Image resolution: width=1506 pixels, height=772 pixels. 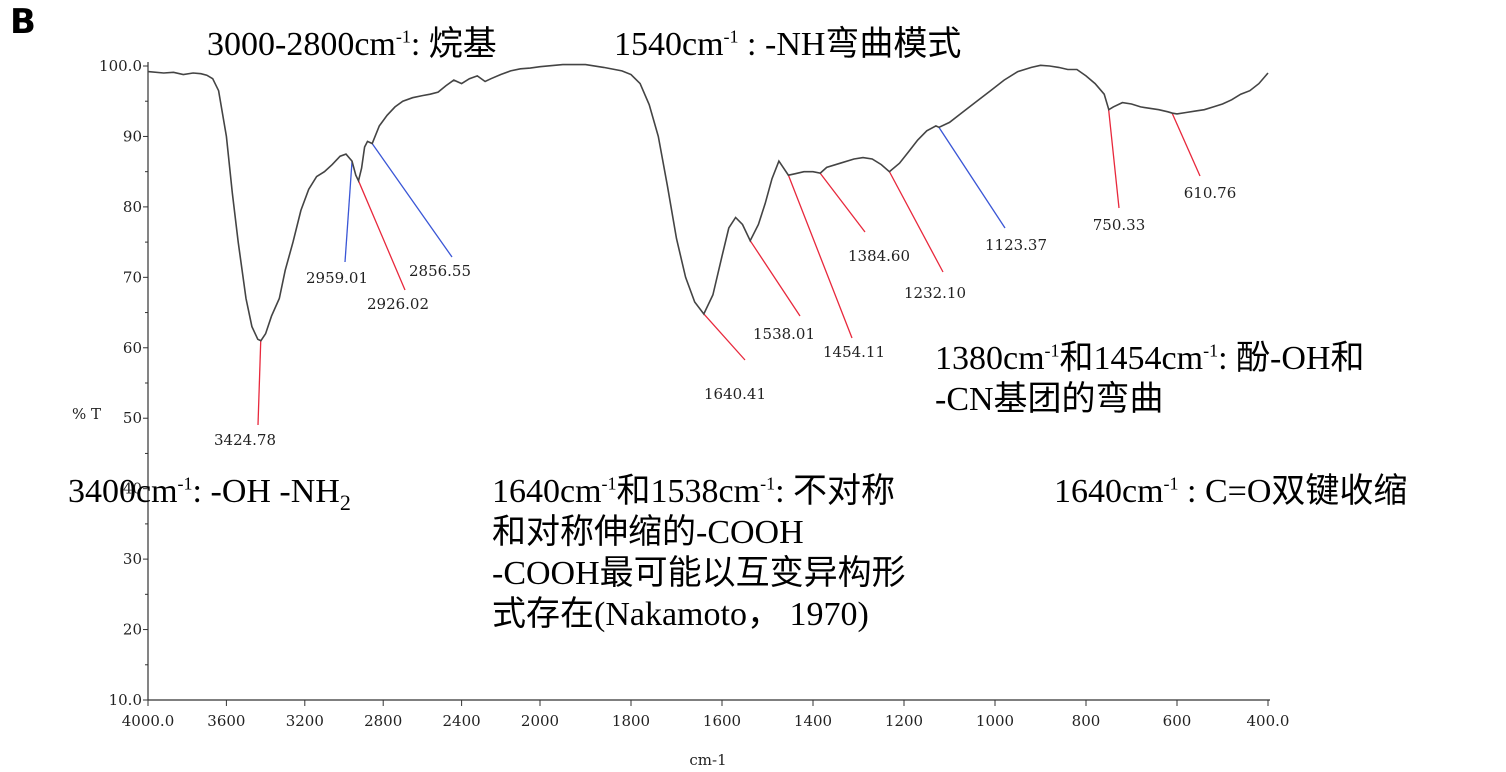 What do you see at coordinates (245, 440) in the screenshot?
I see `peak-label: 3424.78` at bounding box center [245, 440].